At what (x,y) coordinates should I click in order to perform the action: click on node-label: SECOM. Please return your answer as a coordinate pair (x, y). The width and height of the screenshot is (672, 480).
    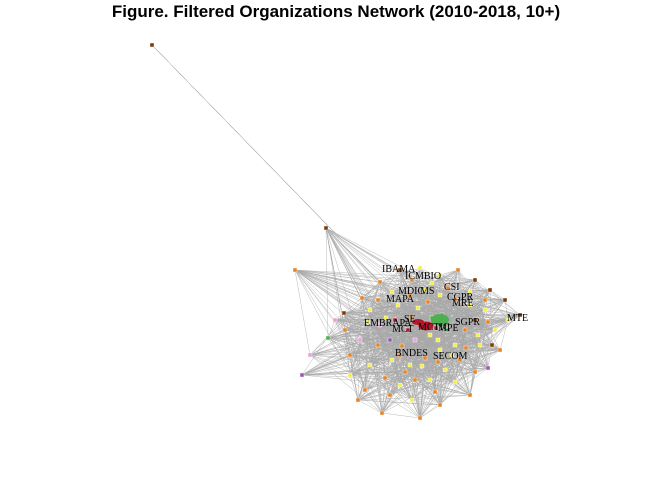
    Looking at the image, I should click on (450, 356).